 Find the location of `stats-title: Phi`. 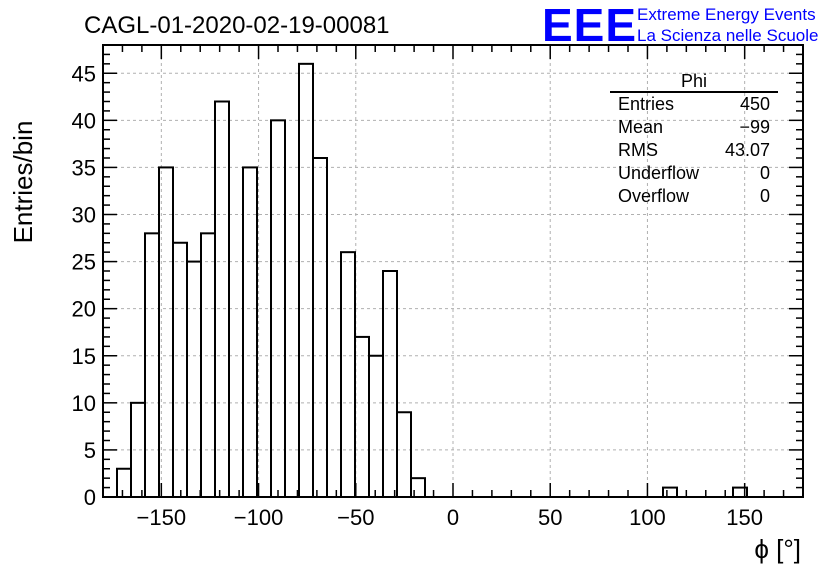

stats-title: Phi is located at coordinates (694, 81).